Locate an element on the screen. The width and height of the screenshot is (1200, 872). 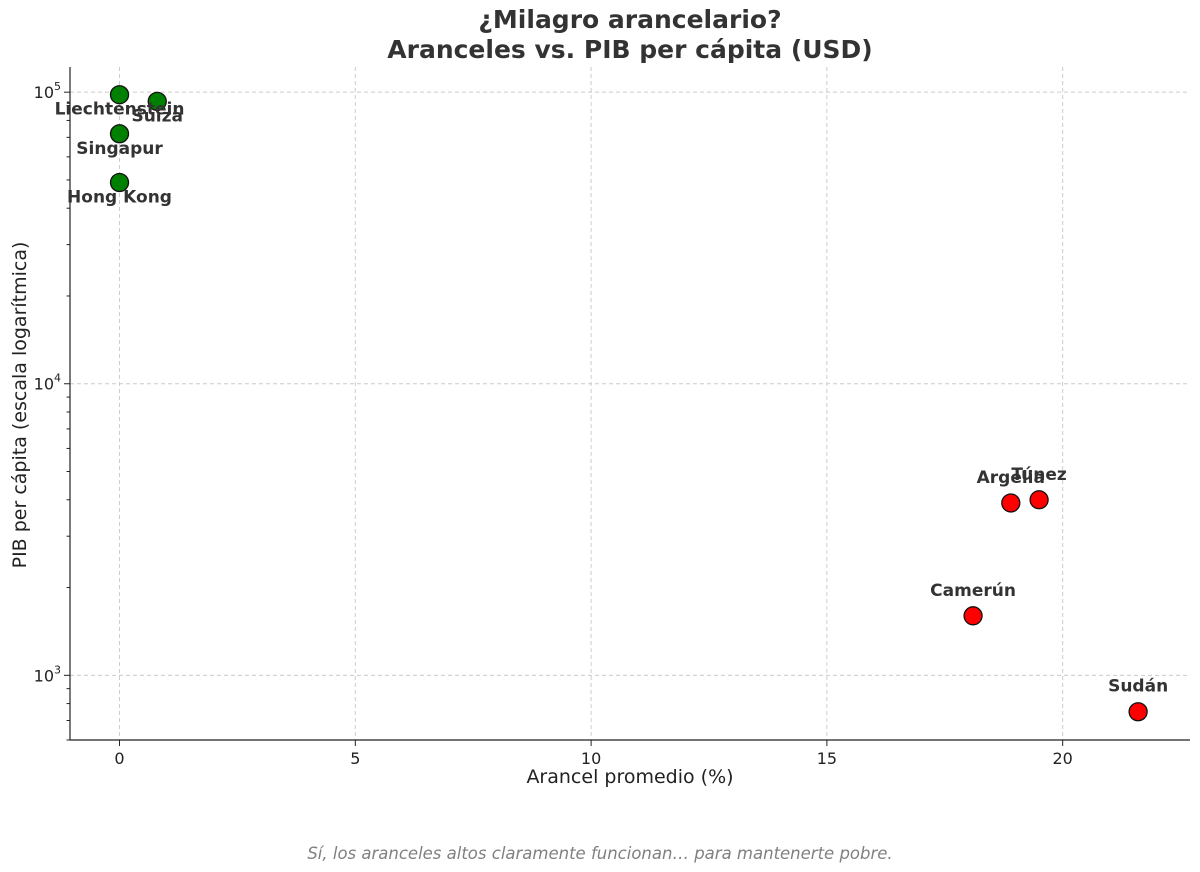
x-axis-label: Arancel promedio (%) is located at coordinates (629, 777).